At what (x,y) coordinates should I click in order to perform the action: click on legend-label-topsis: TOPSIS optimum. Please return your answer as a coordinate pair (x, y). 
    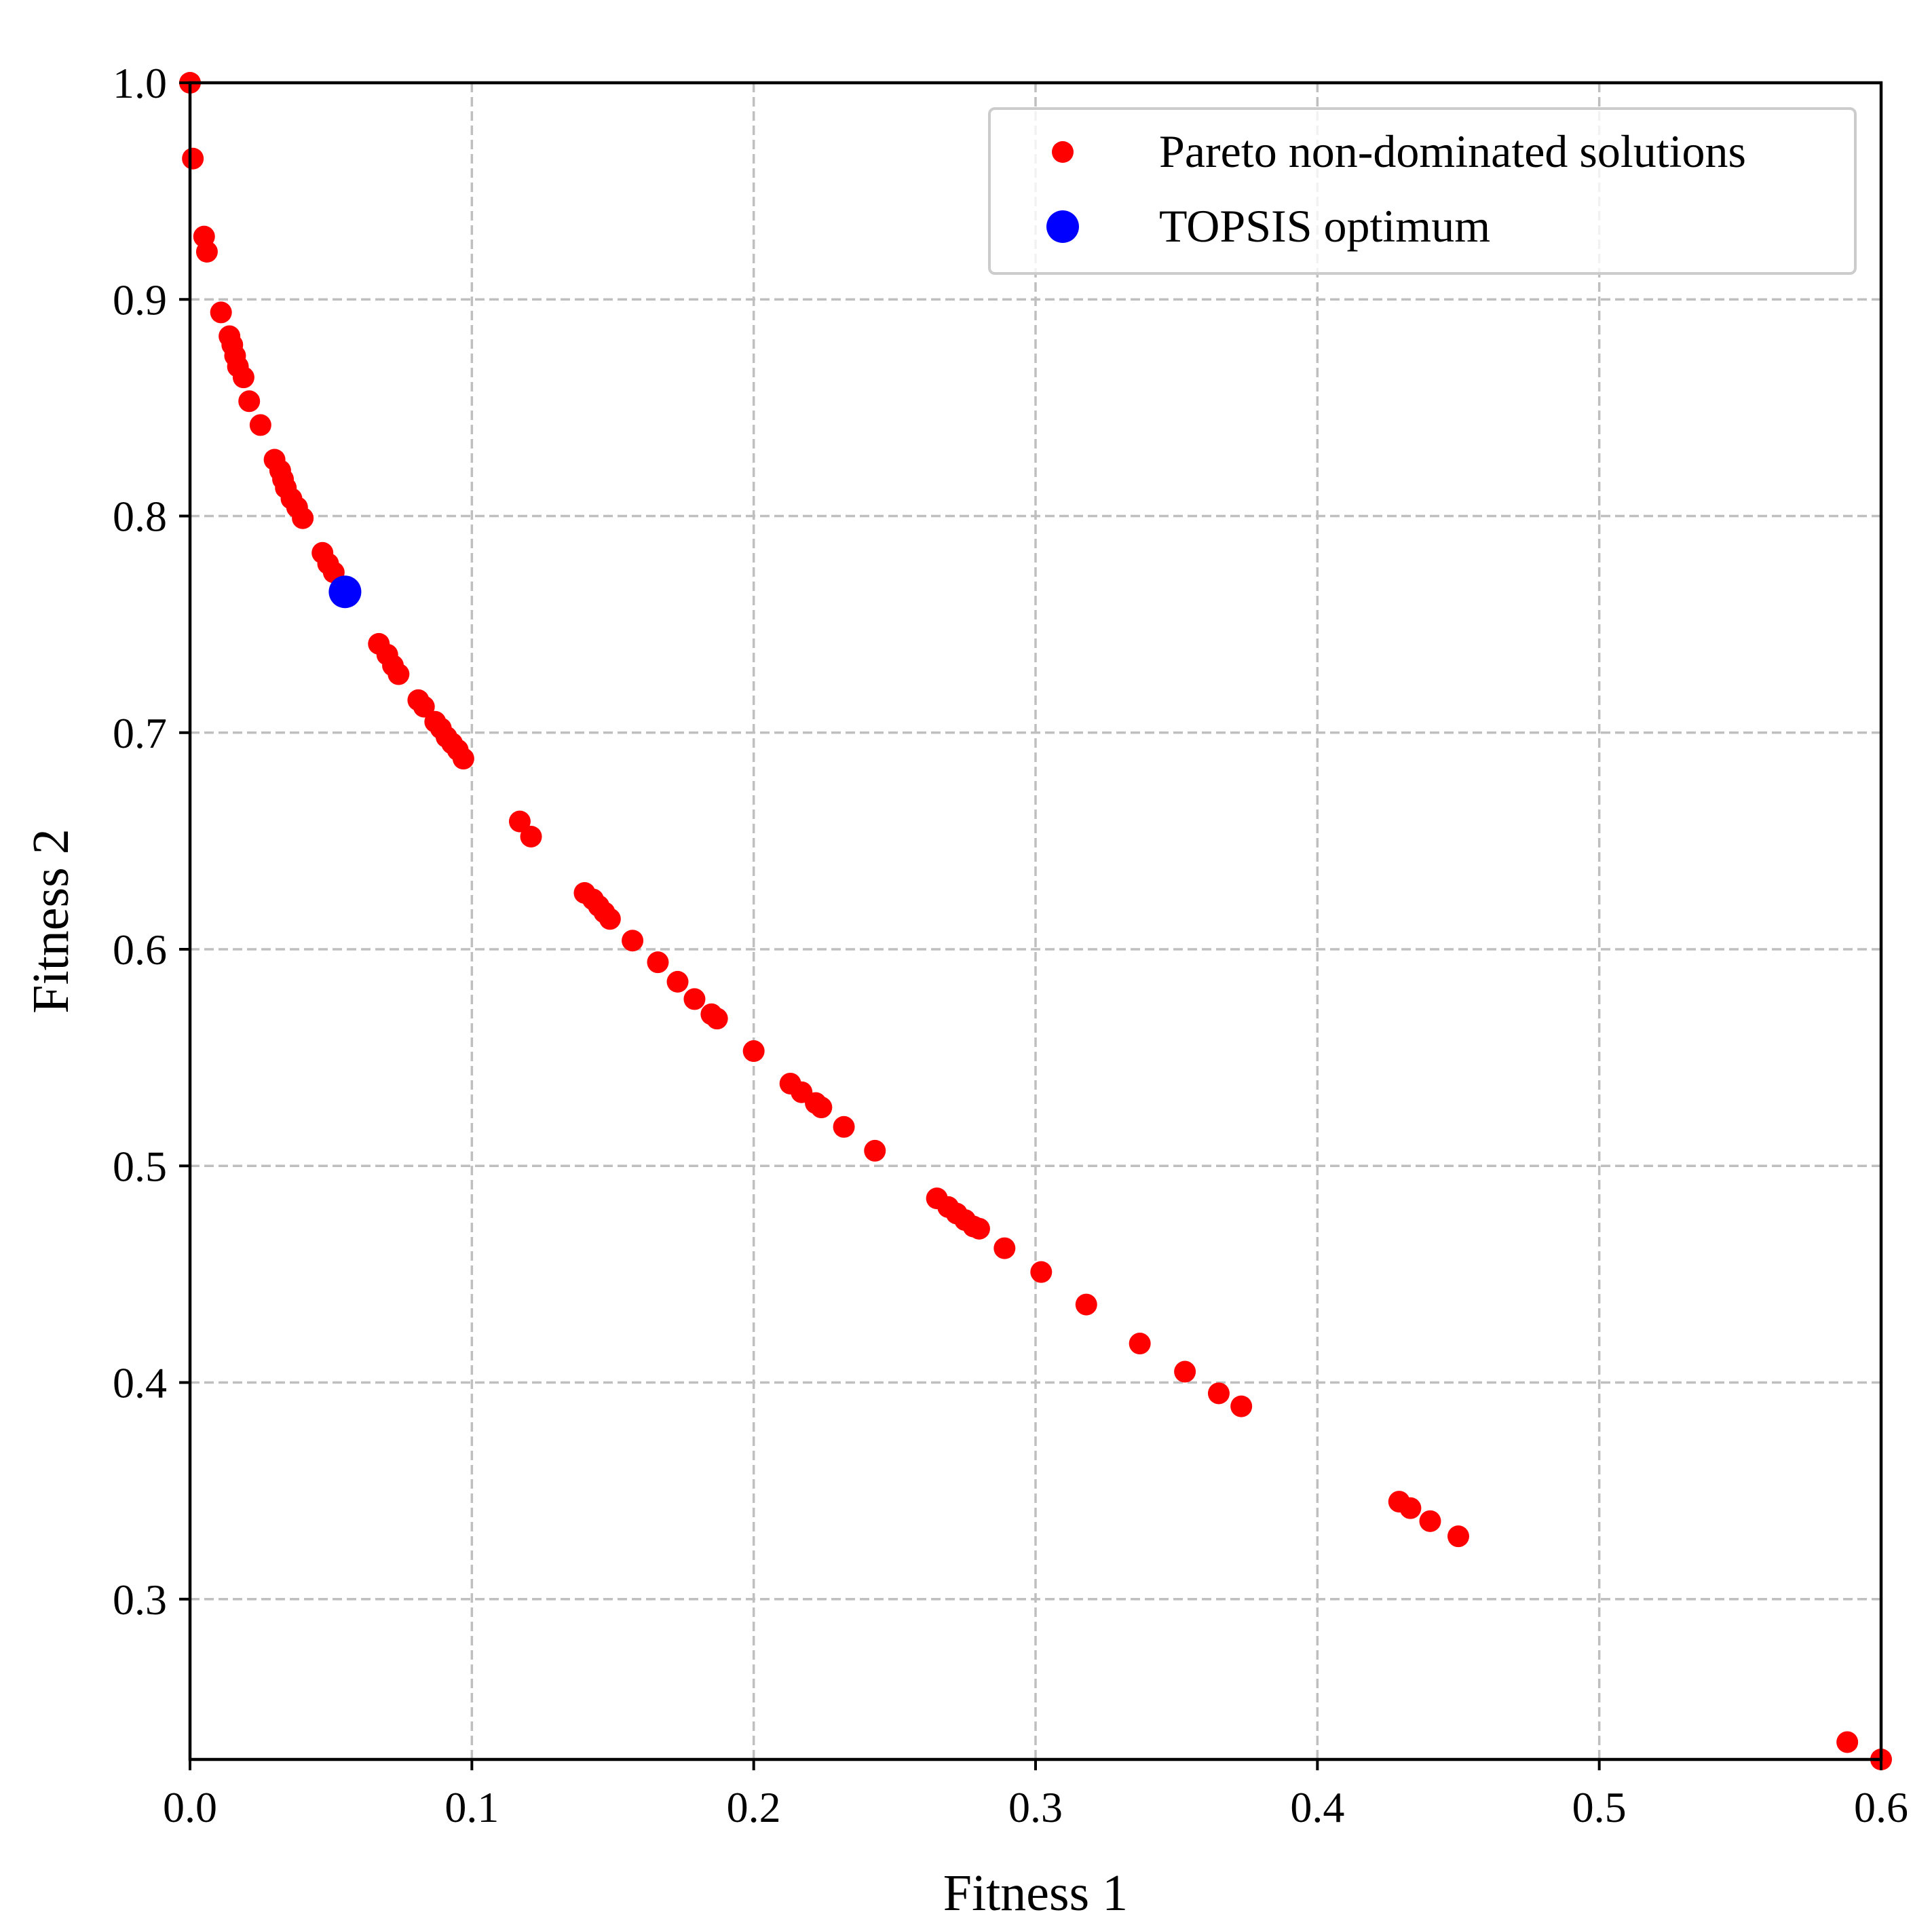
    Looking at the image, I should click on (1325, 226).